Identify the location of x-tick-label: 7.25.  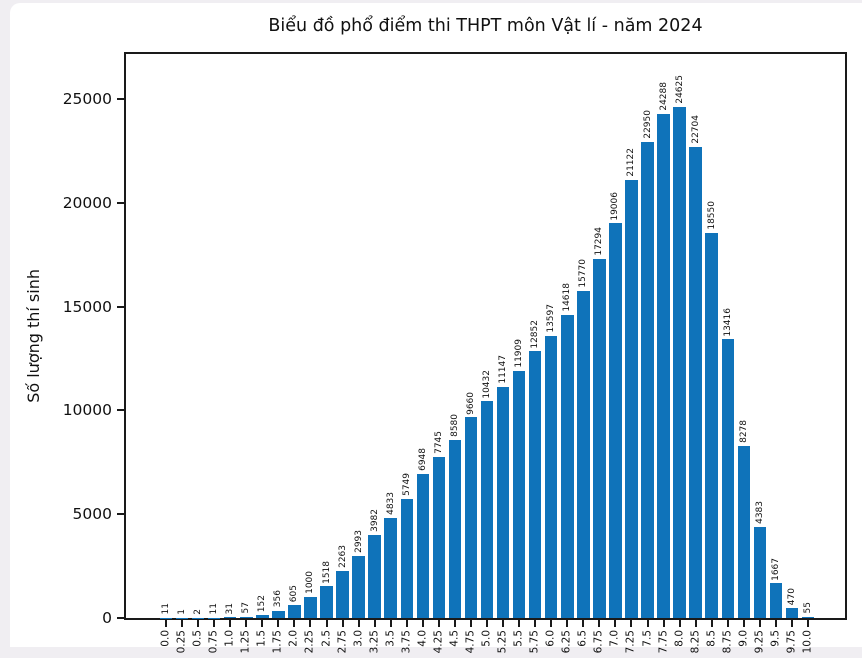
(630, 642).